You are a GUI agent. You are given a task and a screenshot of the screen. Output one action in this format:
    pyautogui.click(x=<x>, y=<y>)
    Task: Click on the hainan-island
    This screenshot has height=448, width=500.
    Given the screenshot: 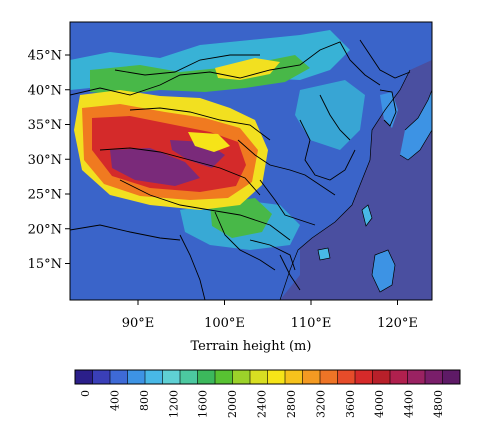 What is the action you would take?
    pyautogui.click(x=324, y=254)
    